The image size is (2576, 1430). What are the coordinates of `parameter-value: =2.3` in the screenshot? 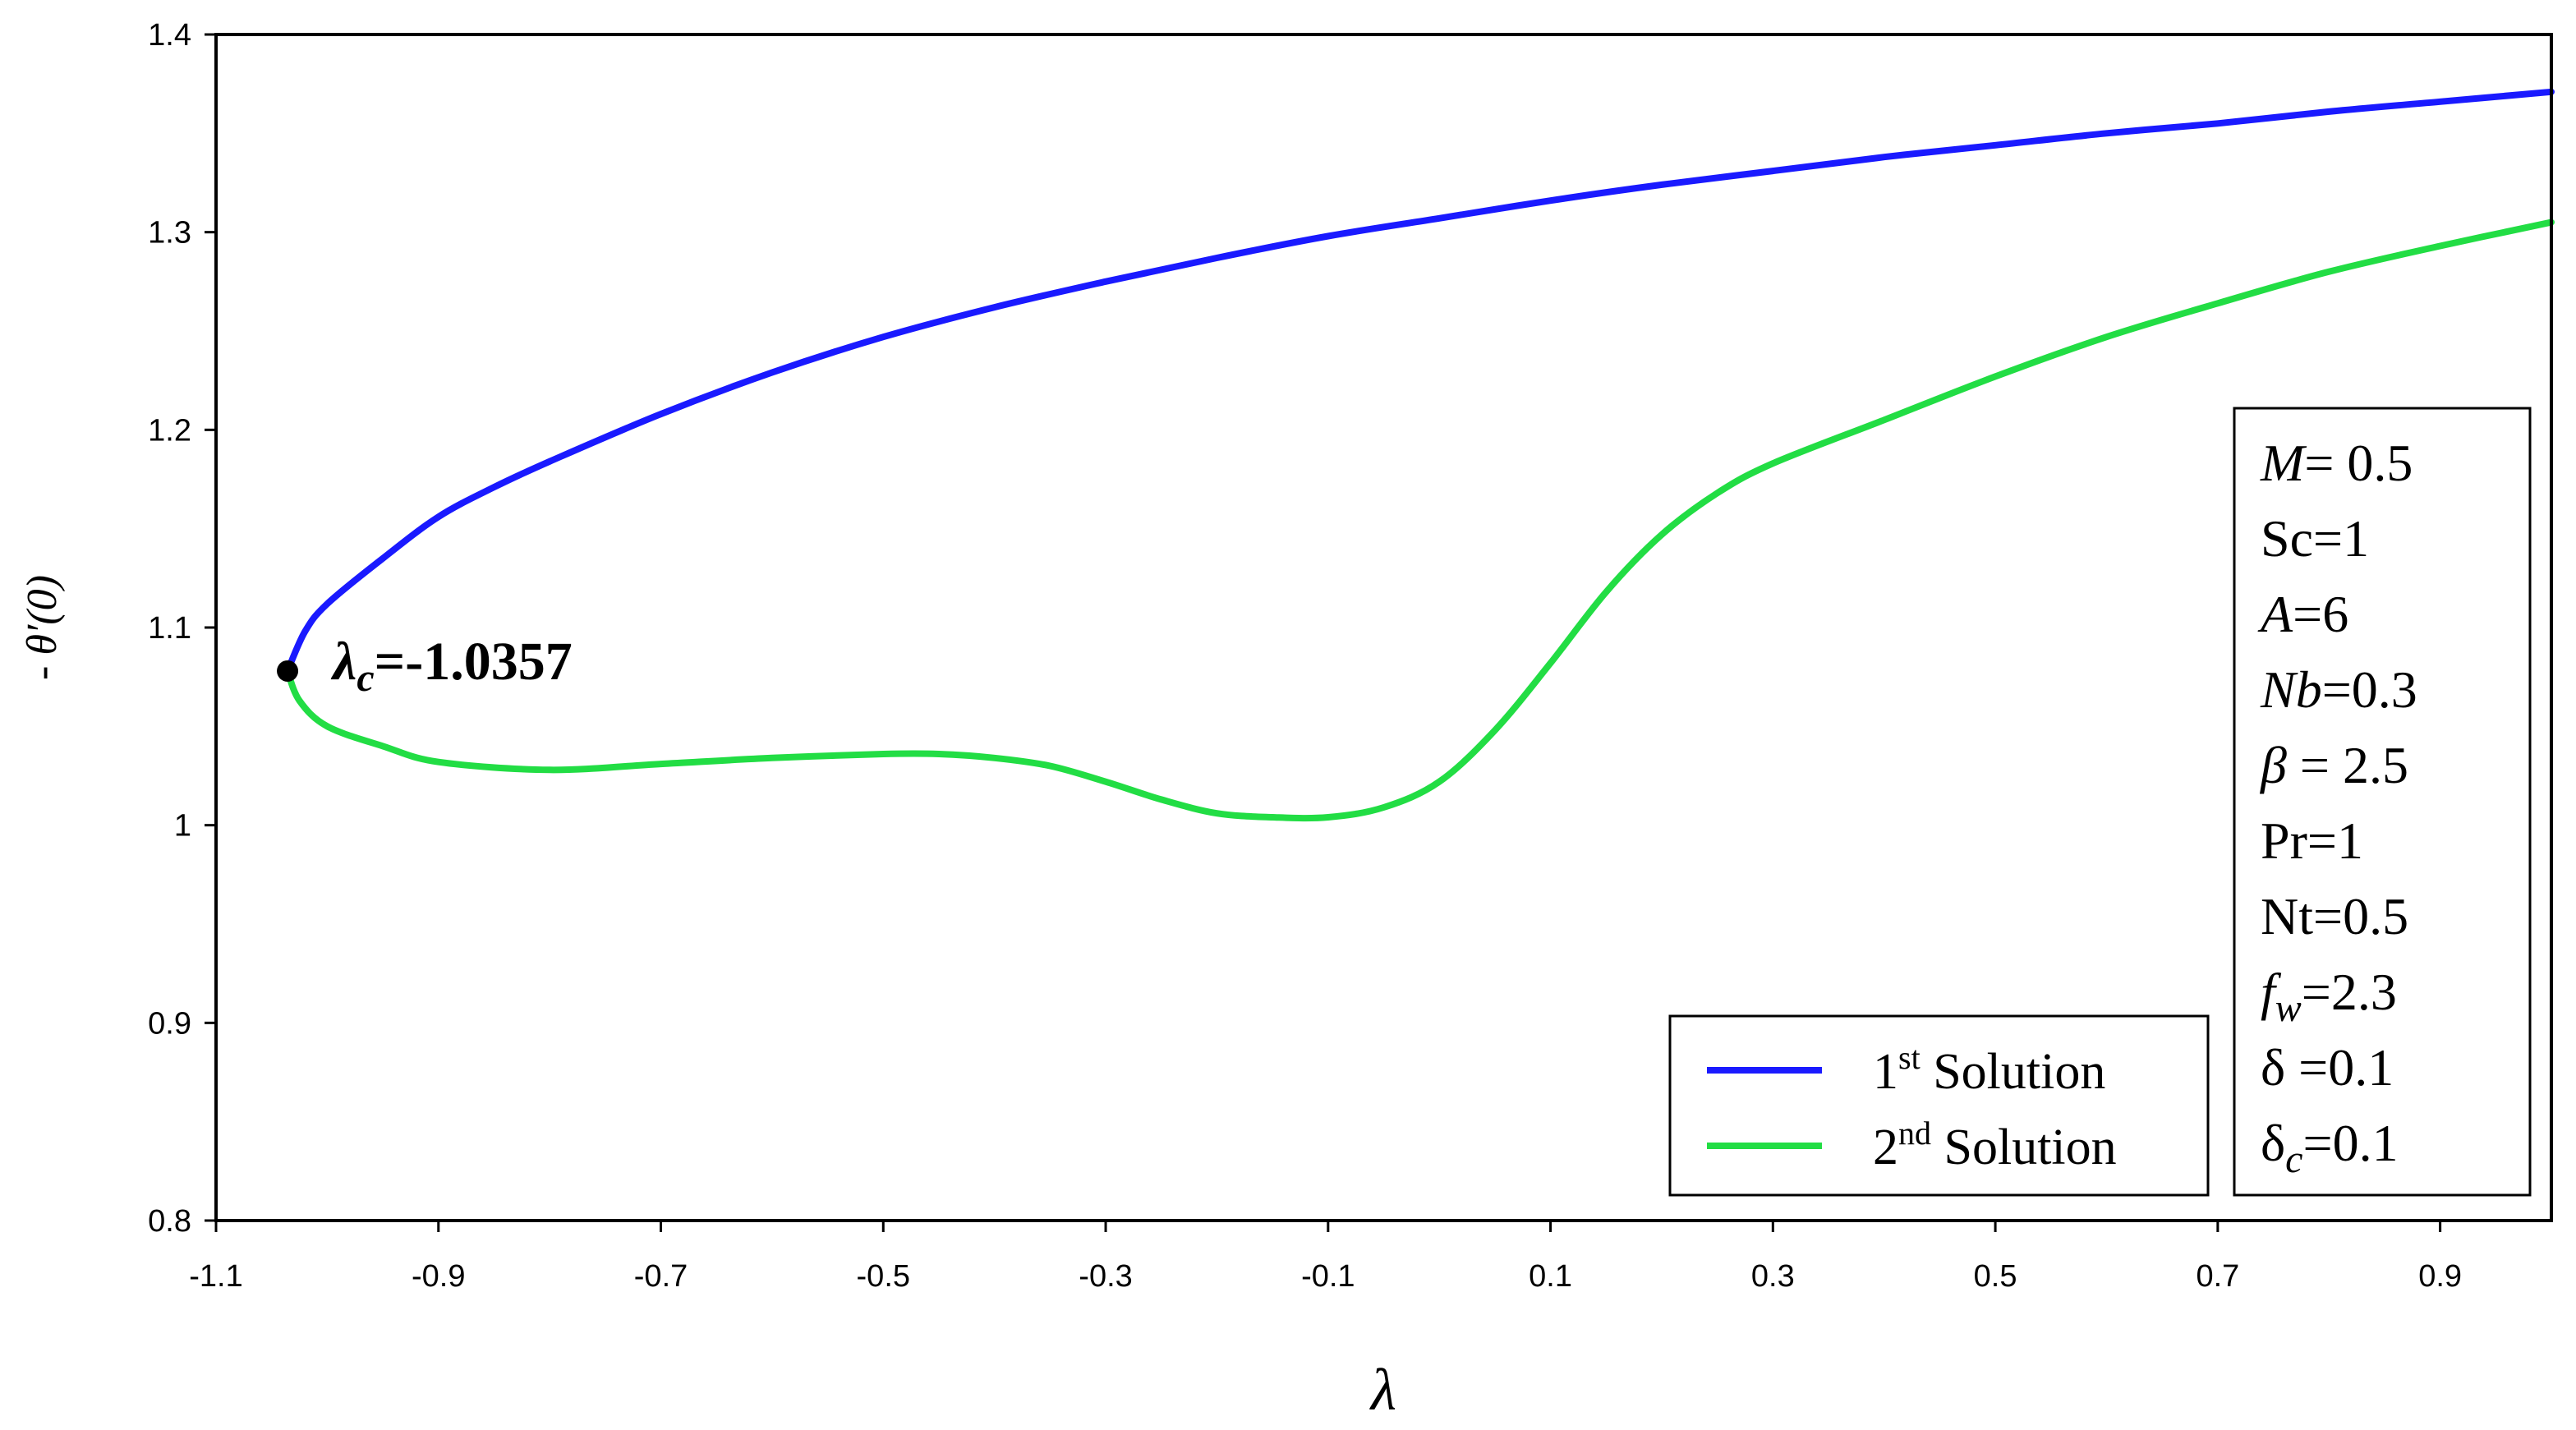 It's located at (2349, 992).